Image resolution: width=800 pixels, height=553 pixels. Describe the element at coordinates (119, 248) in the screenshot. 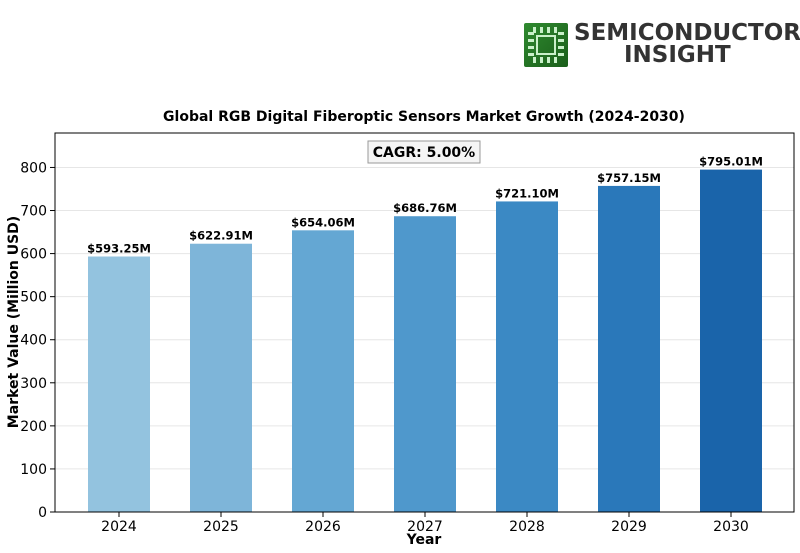

I see `data-label-2024: $593.25M` at that location.